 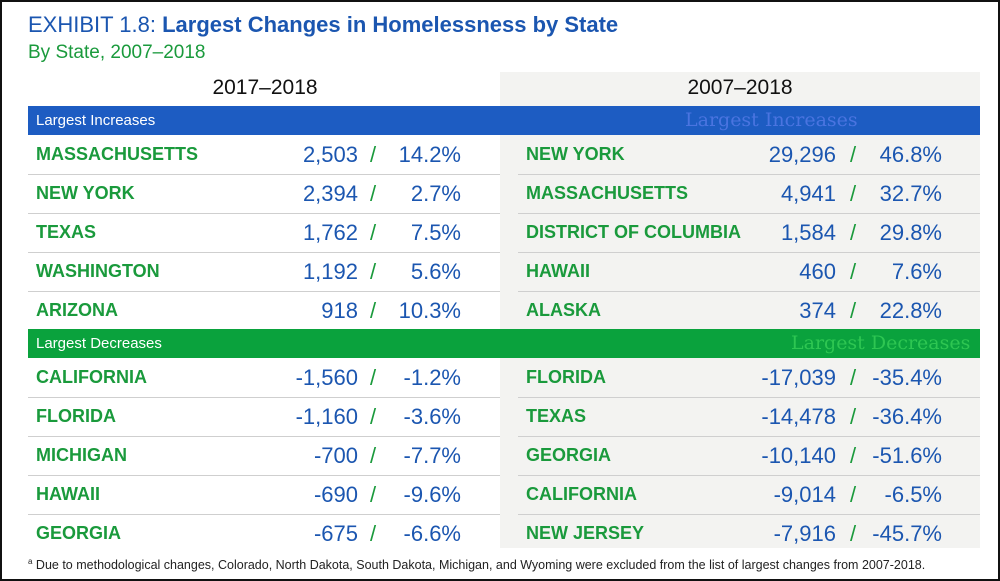 I want to click on table-row: MASSACHUSETTS 4,941 / 32.7%, so click(x=749, y=194).